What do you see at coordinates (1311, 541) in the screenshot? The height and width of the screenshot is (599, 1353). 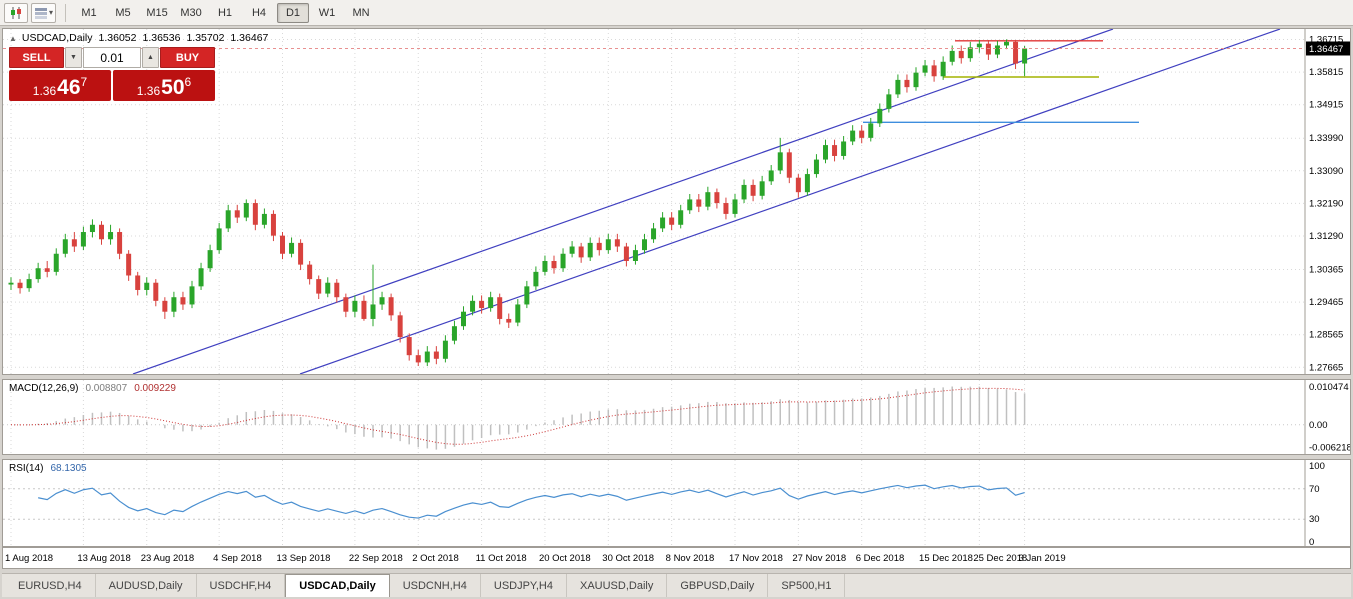 I see `svg-text: 0` at bounding box center [1311, 541].